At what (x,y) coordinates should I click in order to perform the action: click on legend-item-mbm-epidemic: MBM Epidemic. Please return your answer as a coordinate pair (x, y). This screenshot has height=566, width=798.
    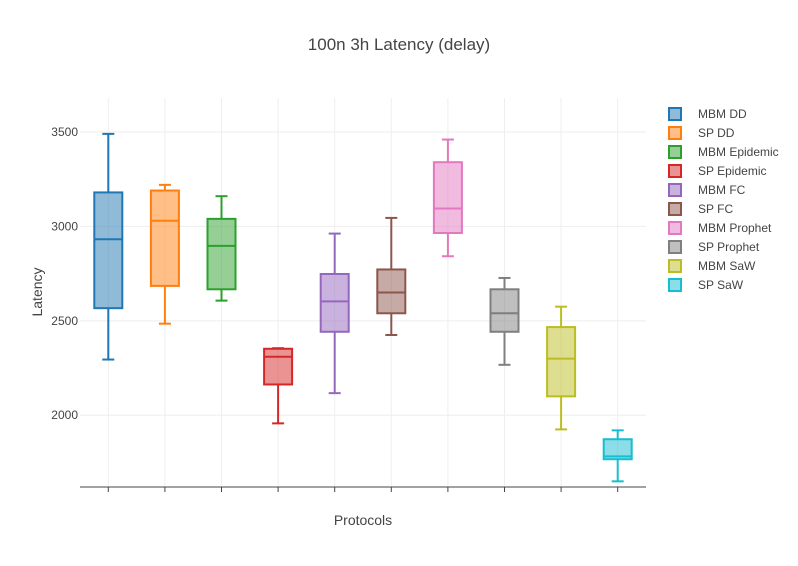
    Looking at the image, I should click on (723, 152).